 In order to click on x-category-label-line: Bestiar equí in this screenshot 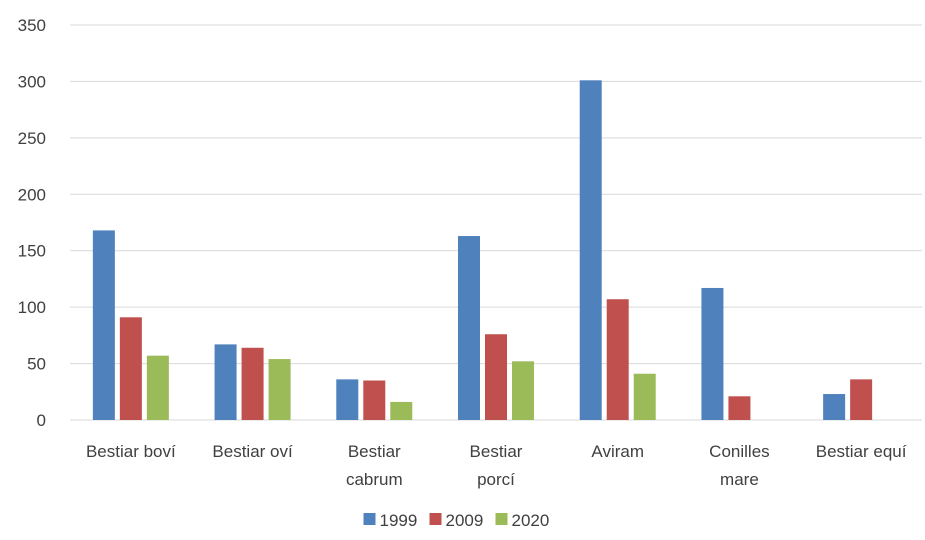, I will do `click(861, 451)`.